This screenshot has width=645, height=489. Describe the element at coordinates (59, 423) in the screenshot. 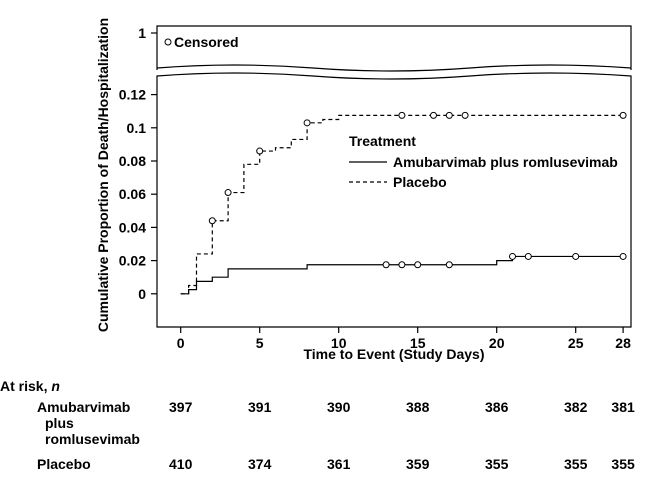

I see `risk-group-label-line: plus` at that location.